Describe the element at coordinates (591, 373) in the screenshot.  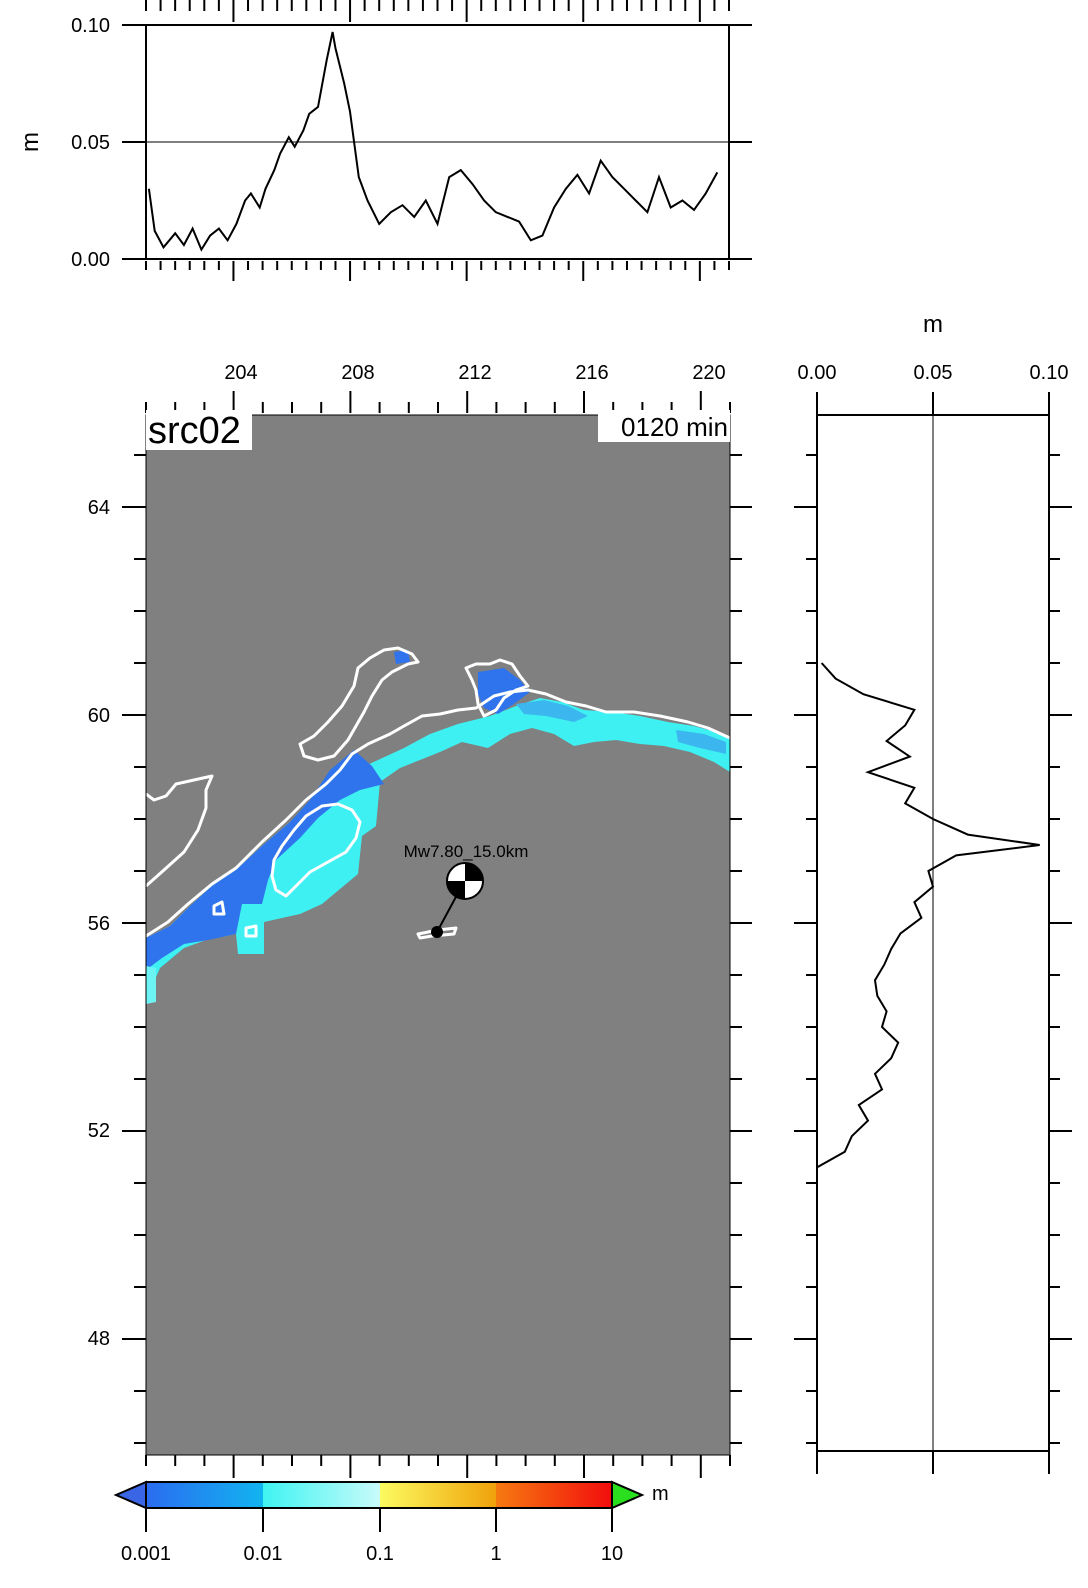
I see `map-xtick-label: 216` at that location.